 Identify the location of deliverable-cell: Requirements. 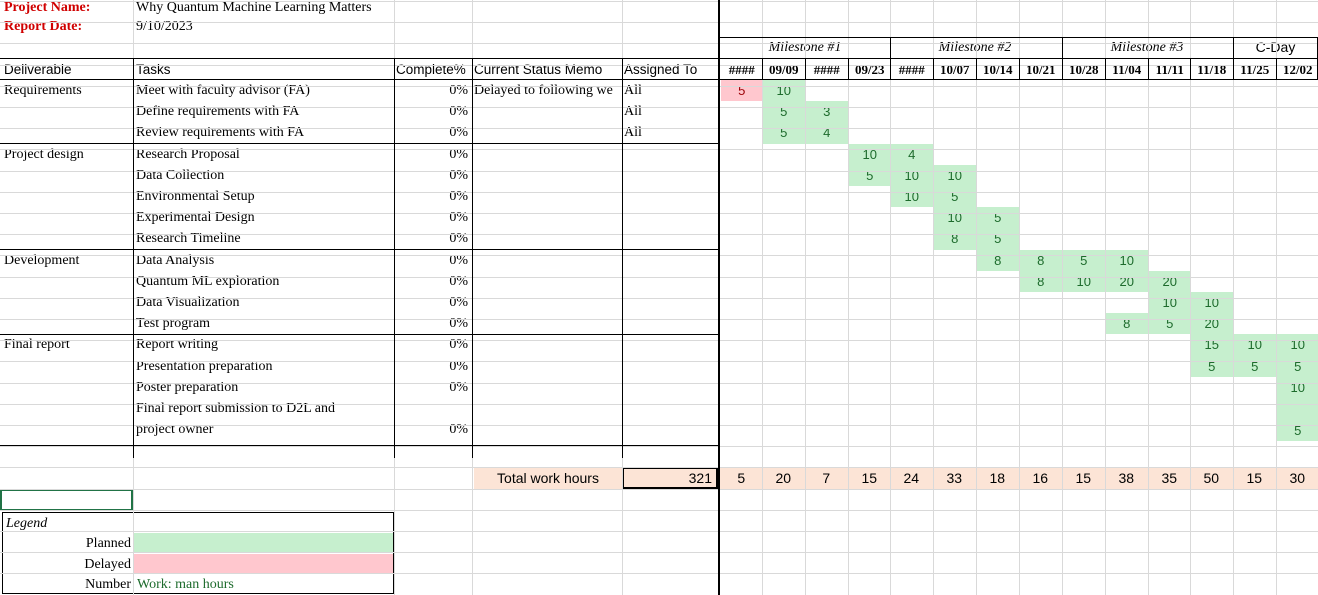
(43, 90).